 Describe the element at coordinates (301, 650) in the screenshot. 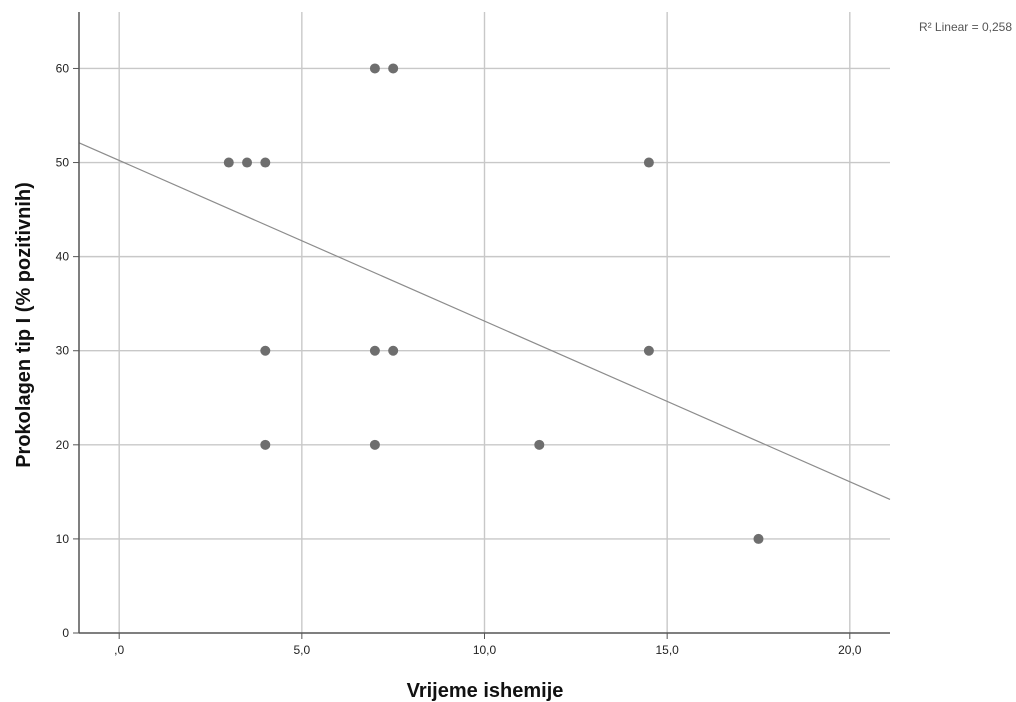

I see `x-tick-label: 5,0` at that location.